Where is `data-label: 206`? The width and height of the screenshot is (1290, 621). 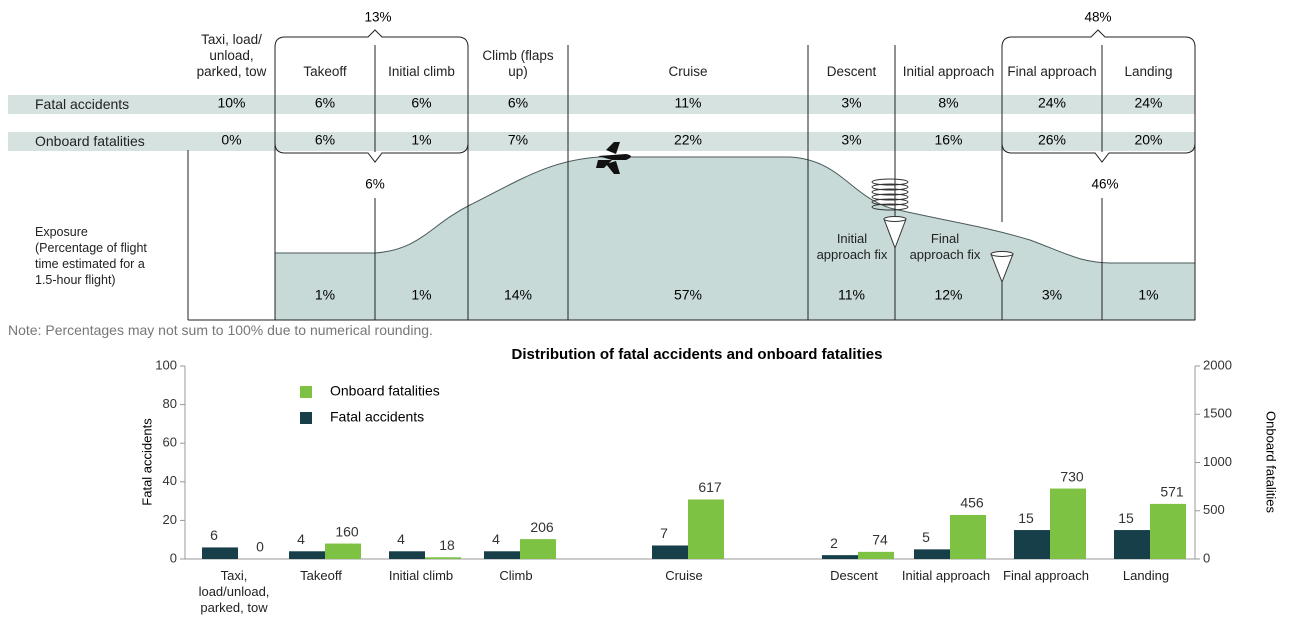
data-label: 206 is located at coordinates (542, 527).